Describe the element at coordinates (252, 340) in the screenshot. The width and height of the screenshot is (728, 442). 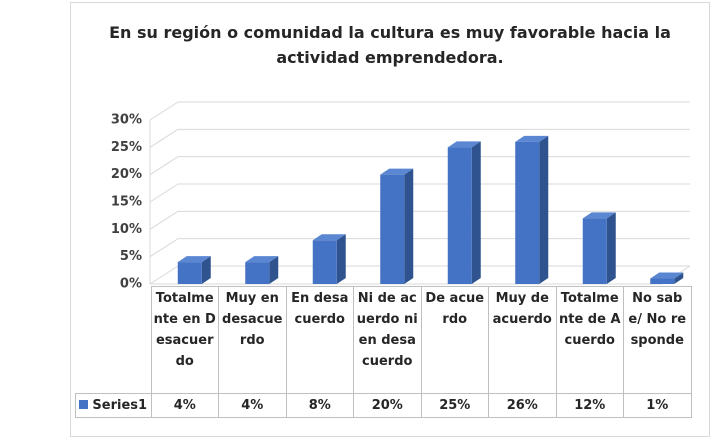
I see `category-label: Muy en desacuerdo` at that location.